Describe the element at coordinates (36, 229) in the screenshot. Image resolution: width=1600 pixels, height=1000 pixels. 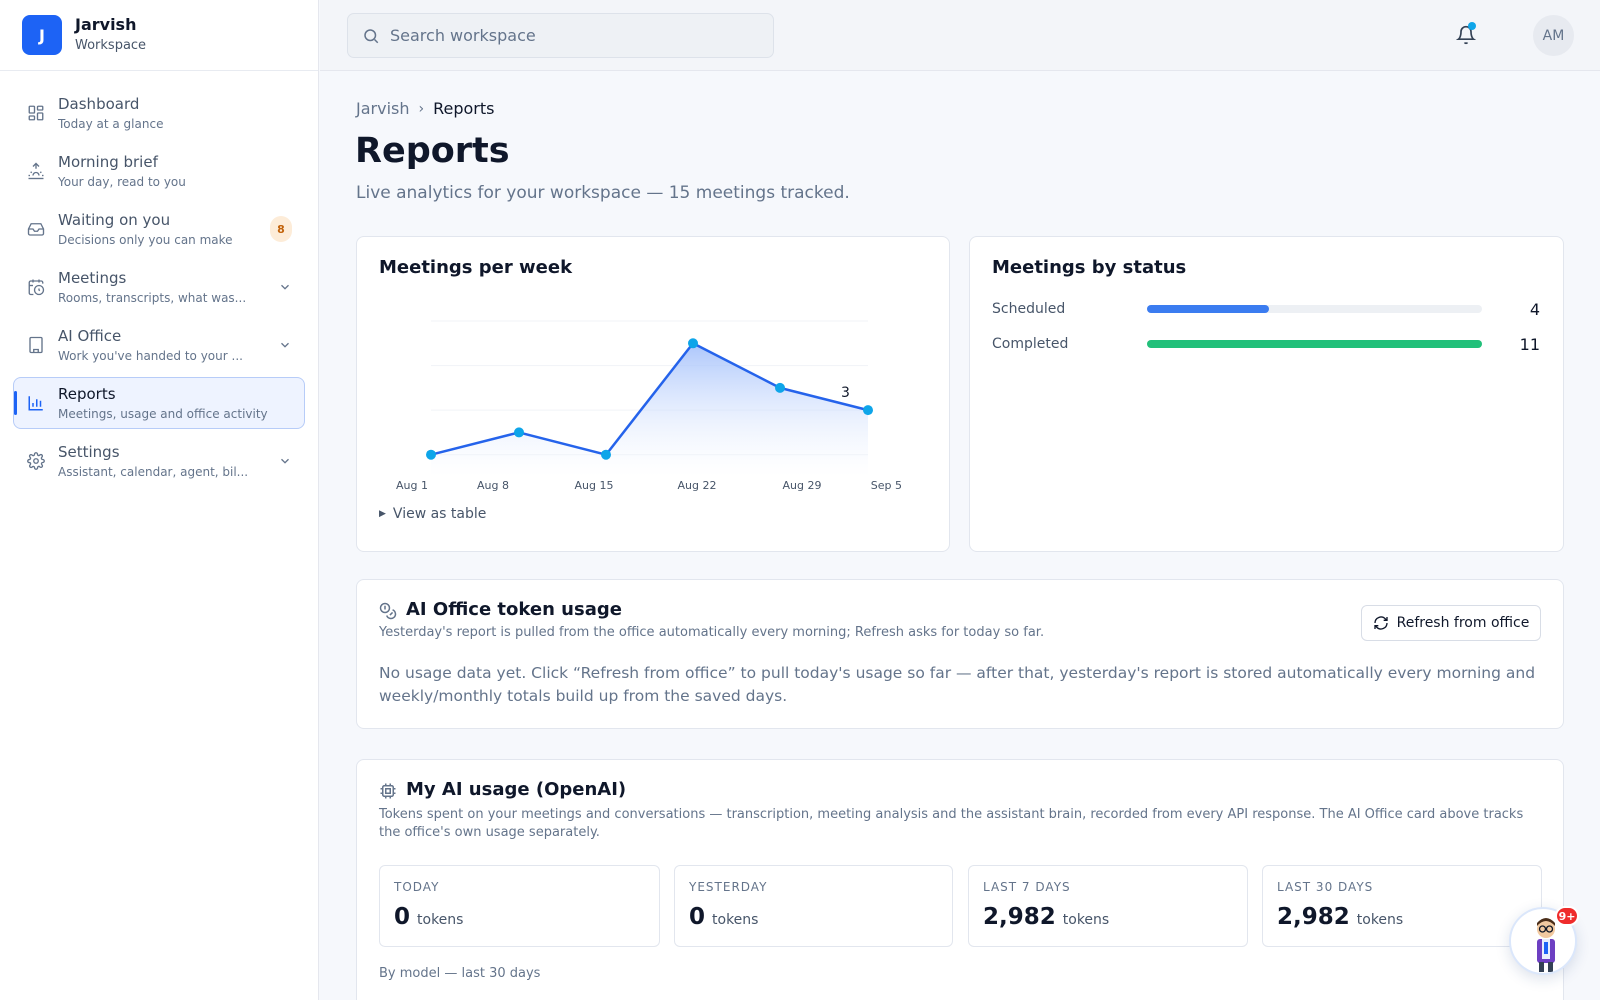
I see `inbox-icon` at that location.